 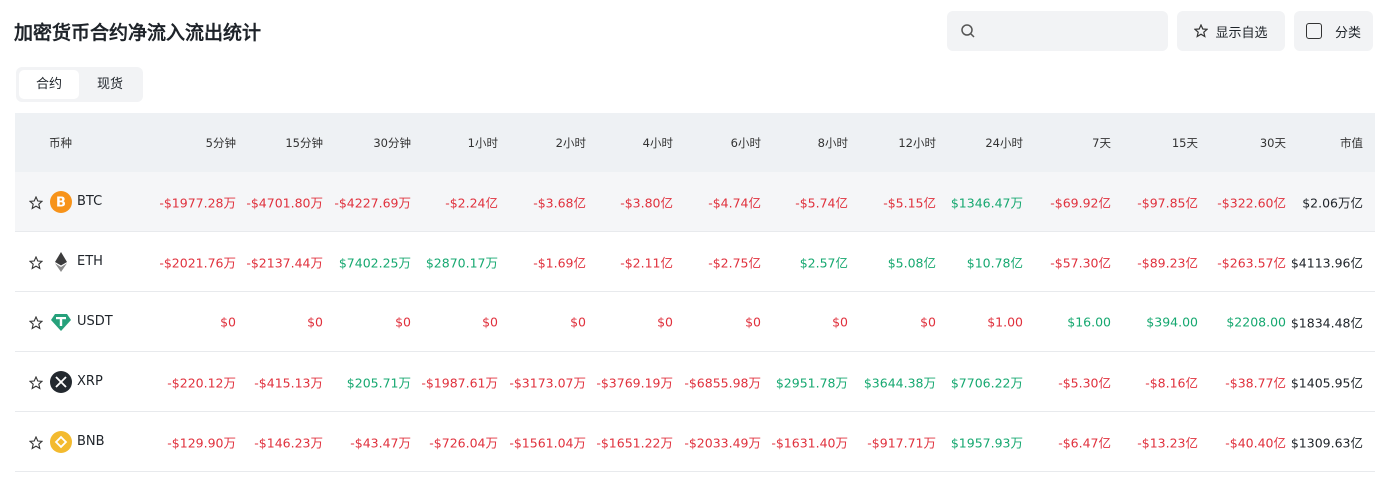 I want to click on flow-value: -$917.71万, so click(x=901, y=443).